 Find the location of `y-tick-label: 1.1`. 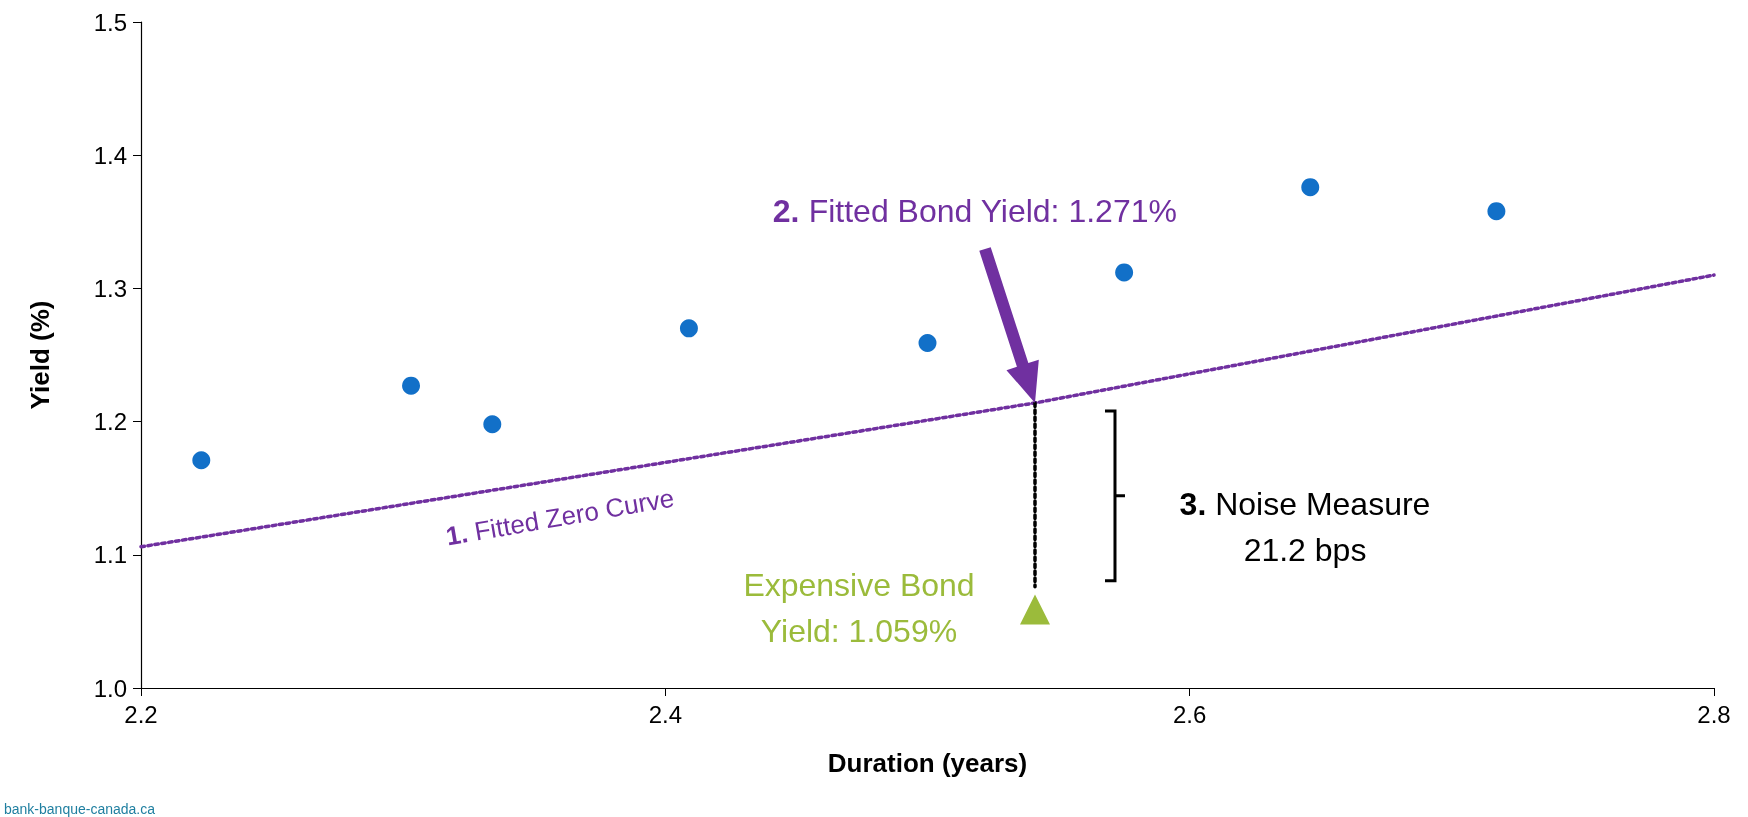

y-tick-label: 1.1 is located at coordinates (110, 555).